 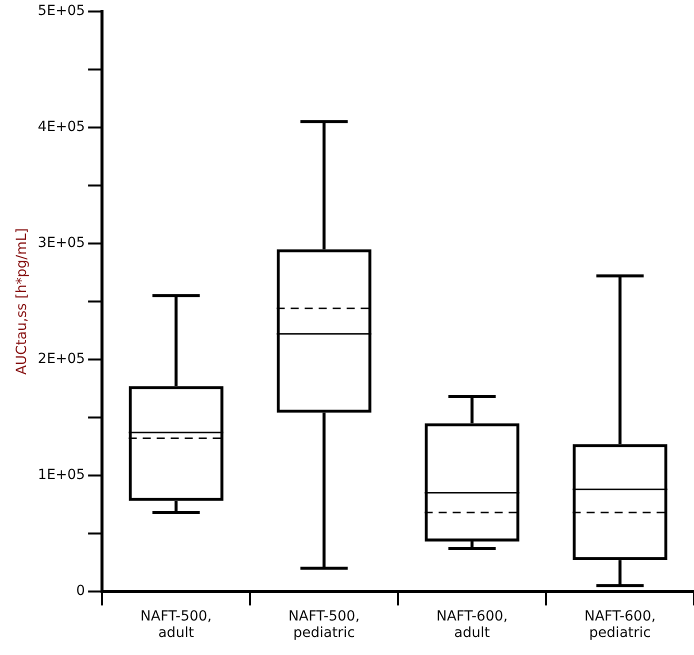 What do you see at coordinates (62, 127) in the screenshot?
I see `y-tick-label: 4E+05` at bounding box center [62, 127].